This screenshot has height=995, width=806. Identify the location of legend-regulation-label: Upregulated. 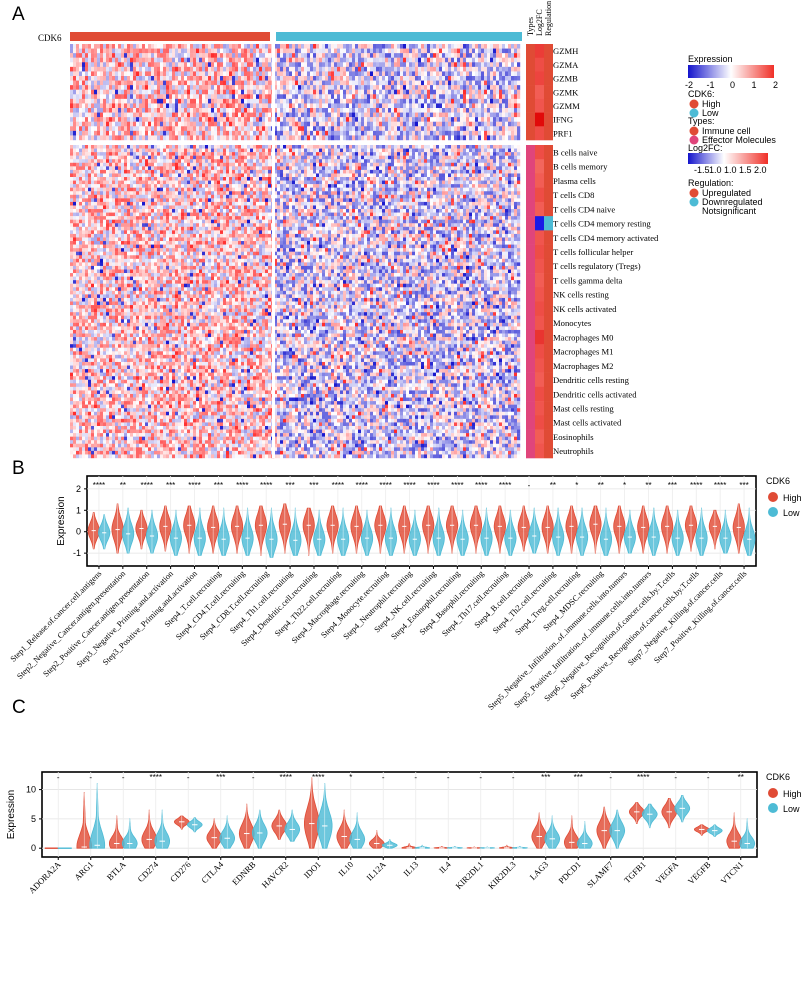
(726, 193).